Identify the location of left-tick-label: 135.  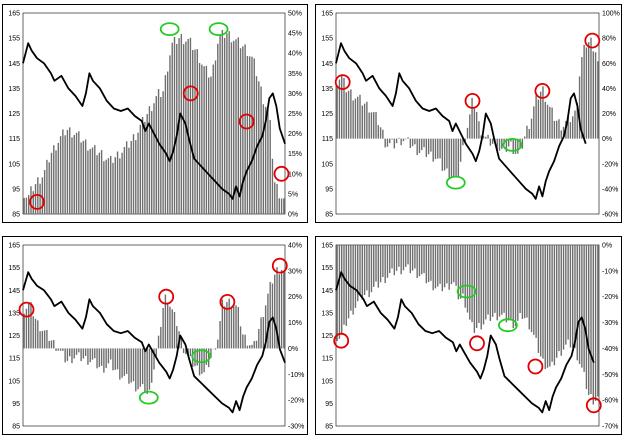
(14, 313).